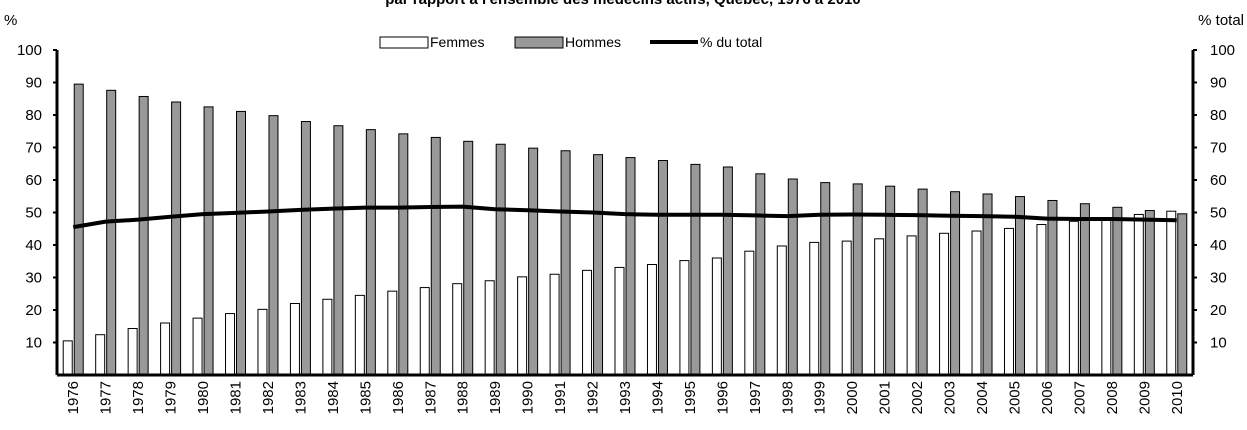  I want to click on bar-hommes-1984, so click(338, 250).